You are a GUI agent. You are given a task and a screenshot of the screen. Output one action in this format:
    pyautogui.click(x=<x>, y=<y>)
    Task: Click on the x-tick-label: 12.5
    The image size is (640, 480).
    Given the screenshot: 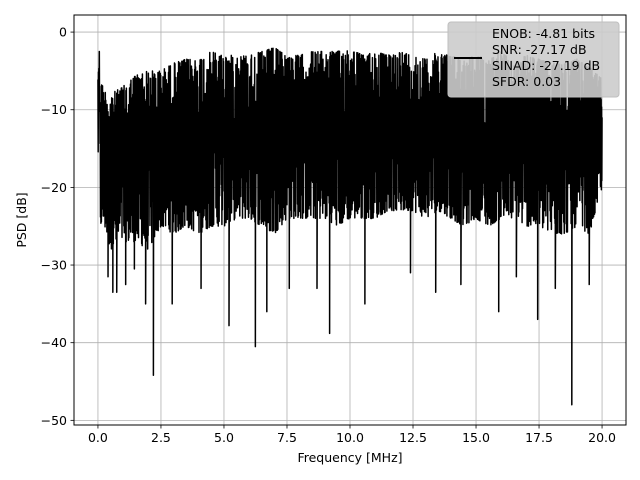 What is the action you would take?
    pyautogui.click(x=413, y=437)
    